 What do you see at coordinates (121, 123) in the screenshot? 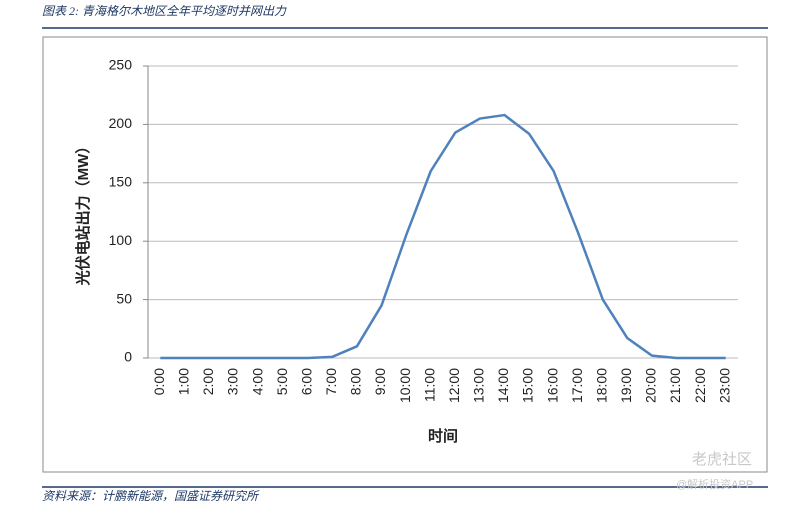
I see `y-tick-label: 200` at bounding box center [121, 123].